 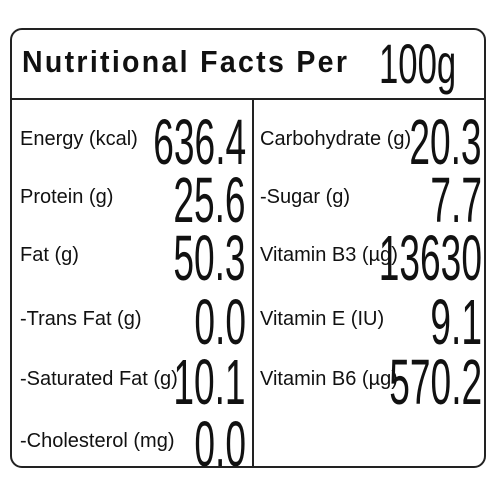 What do you see at coordinates (81, 319) in the screenshot?
I see `nutrient-name: -Trans Fat (g)` at bounding box center [81, 319].